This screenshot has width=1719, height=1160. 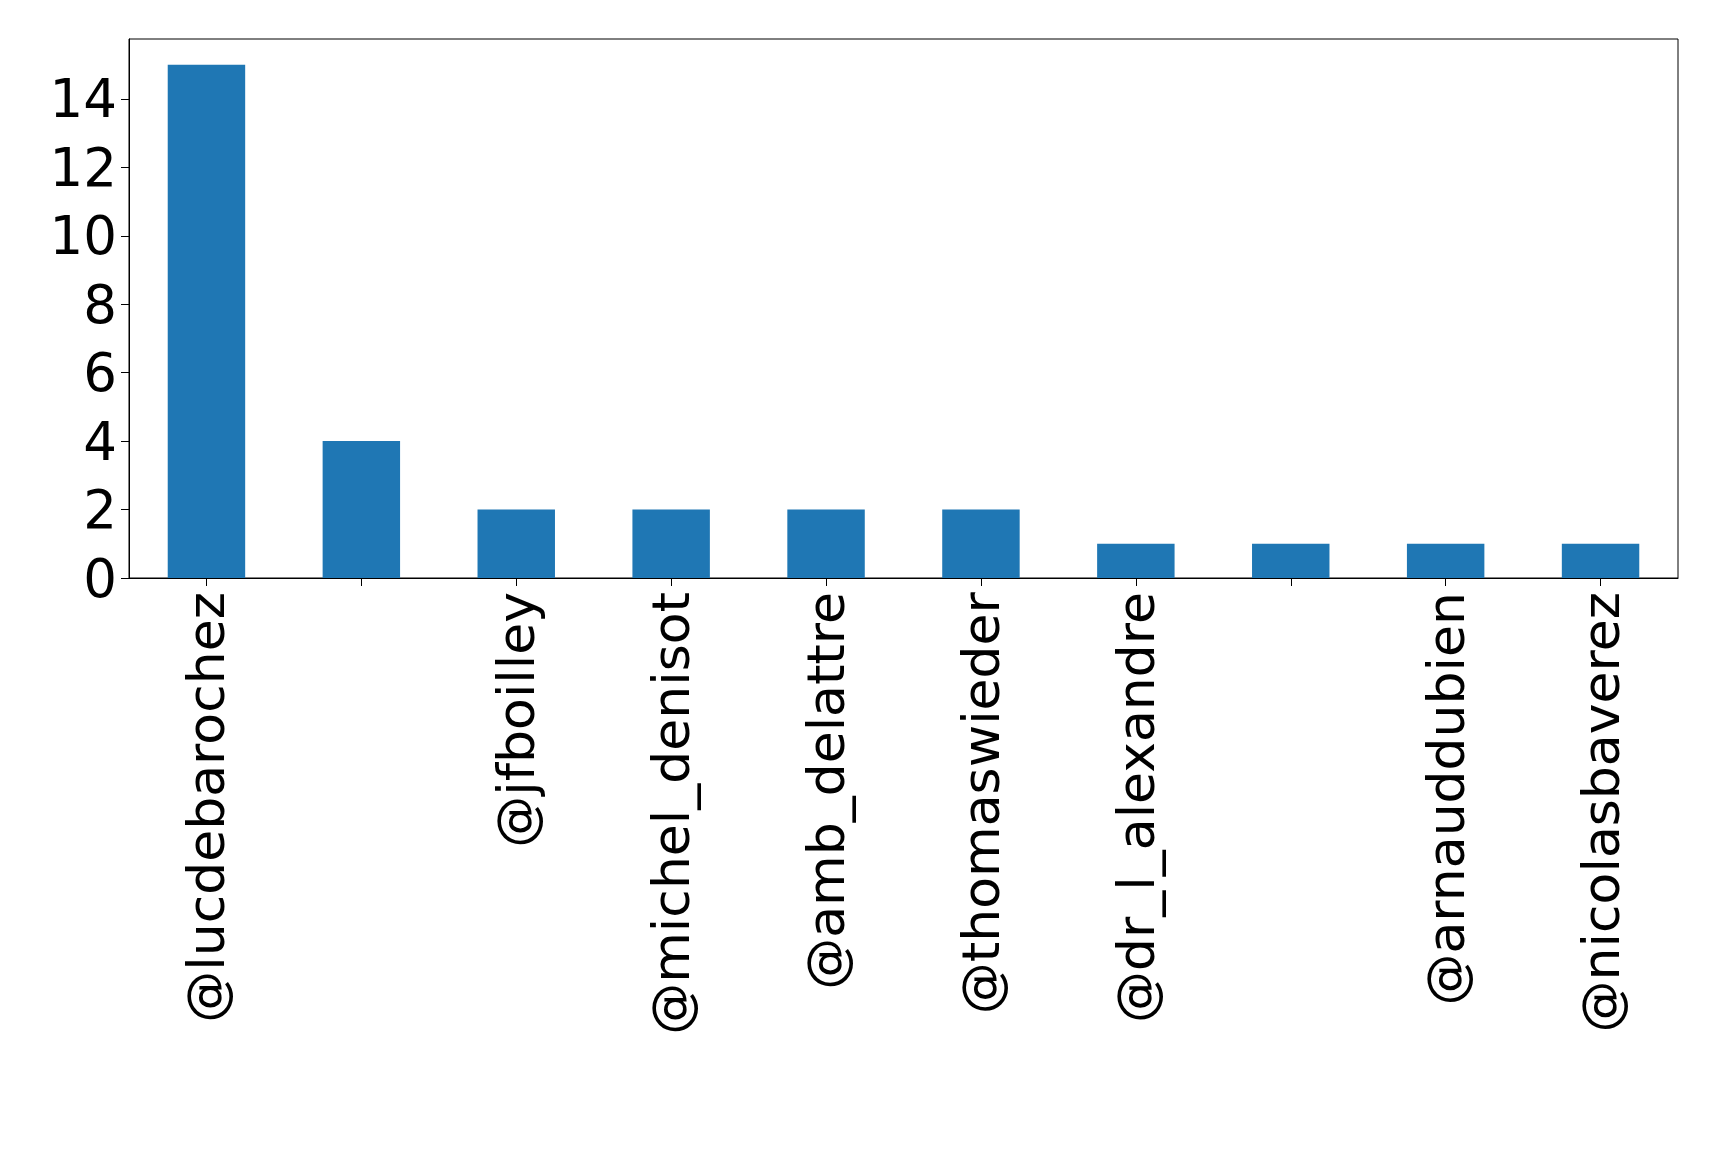 What do you see at coordinates (826, 791) in the screenshot?
I see `x-tick-label: @amb_delattre` at bounding box center [826, 791].